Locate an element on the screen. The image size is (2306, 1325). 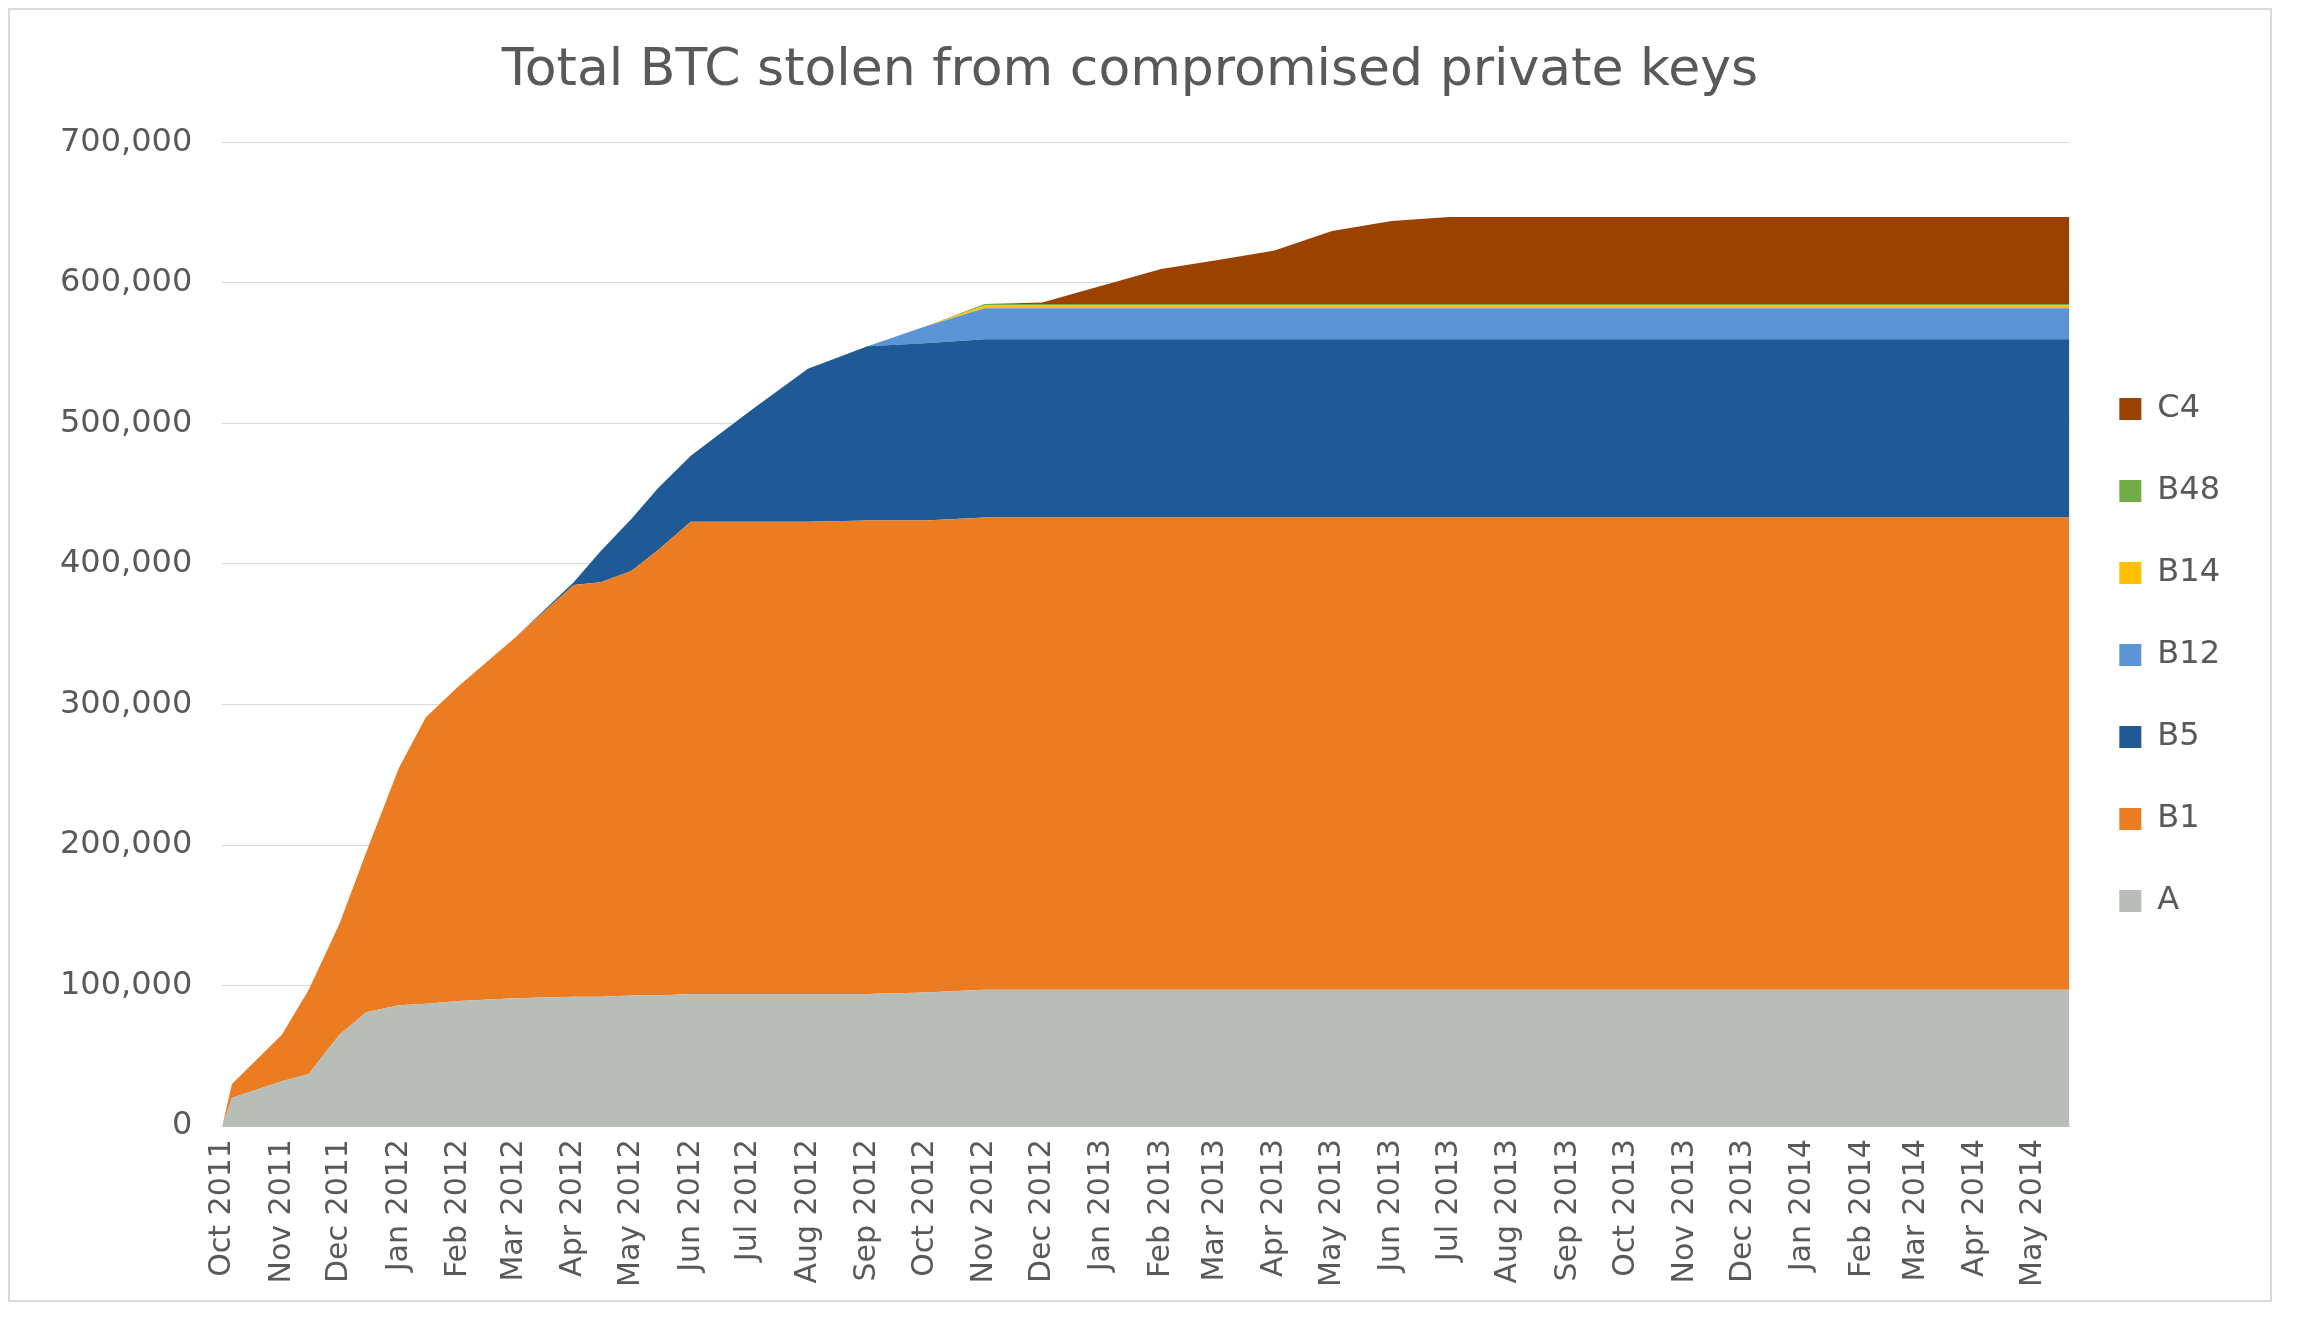
legend-label: B1 is located at coordinates (2178, 816).